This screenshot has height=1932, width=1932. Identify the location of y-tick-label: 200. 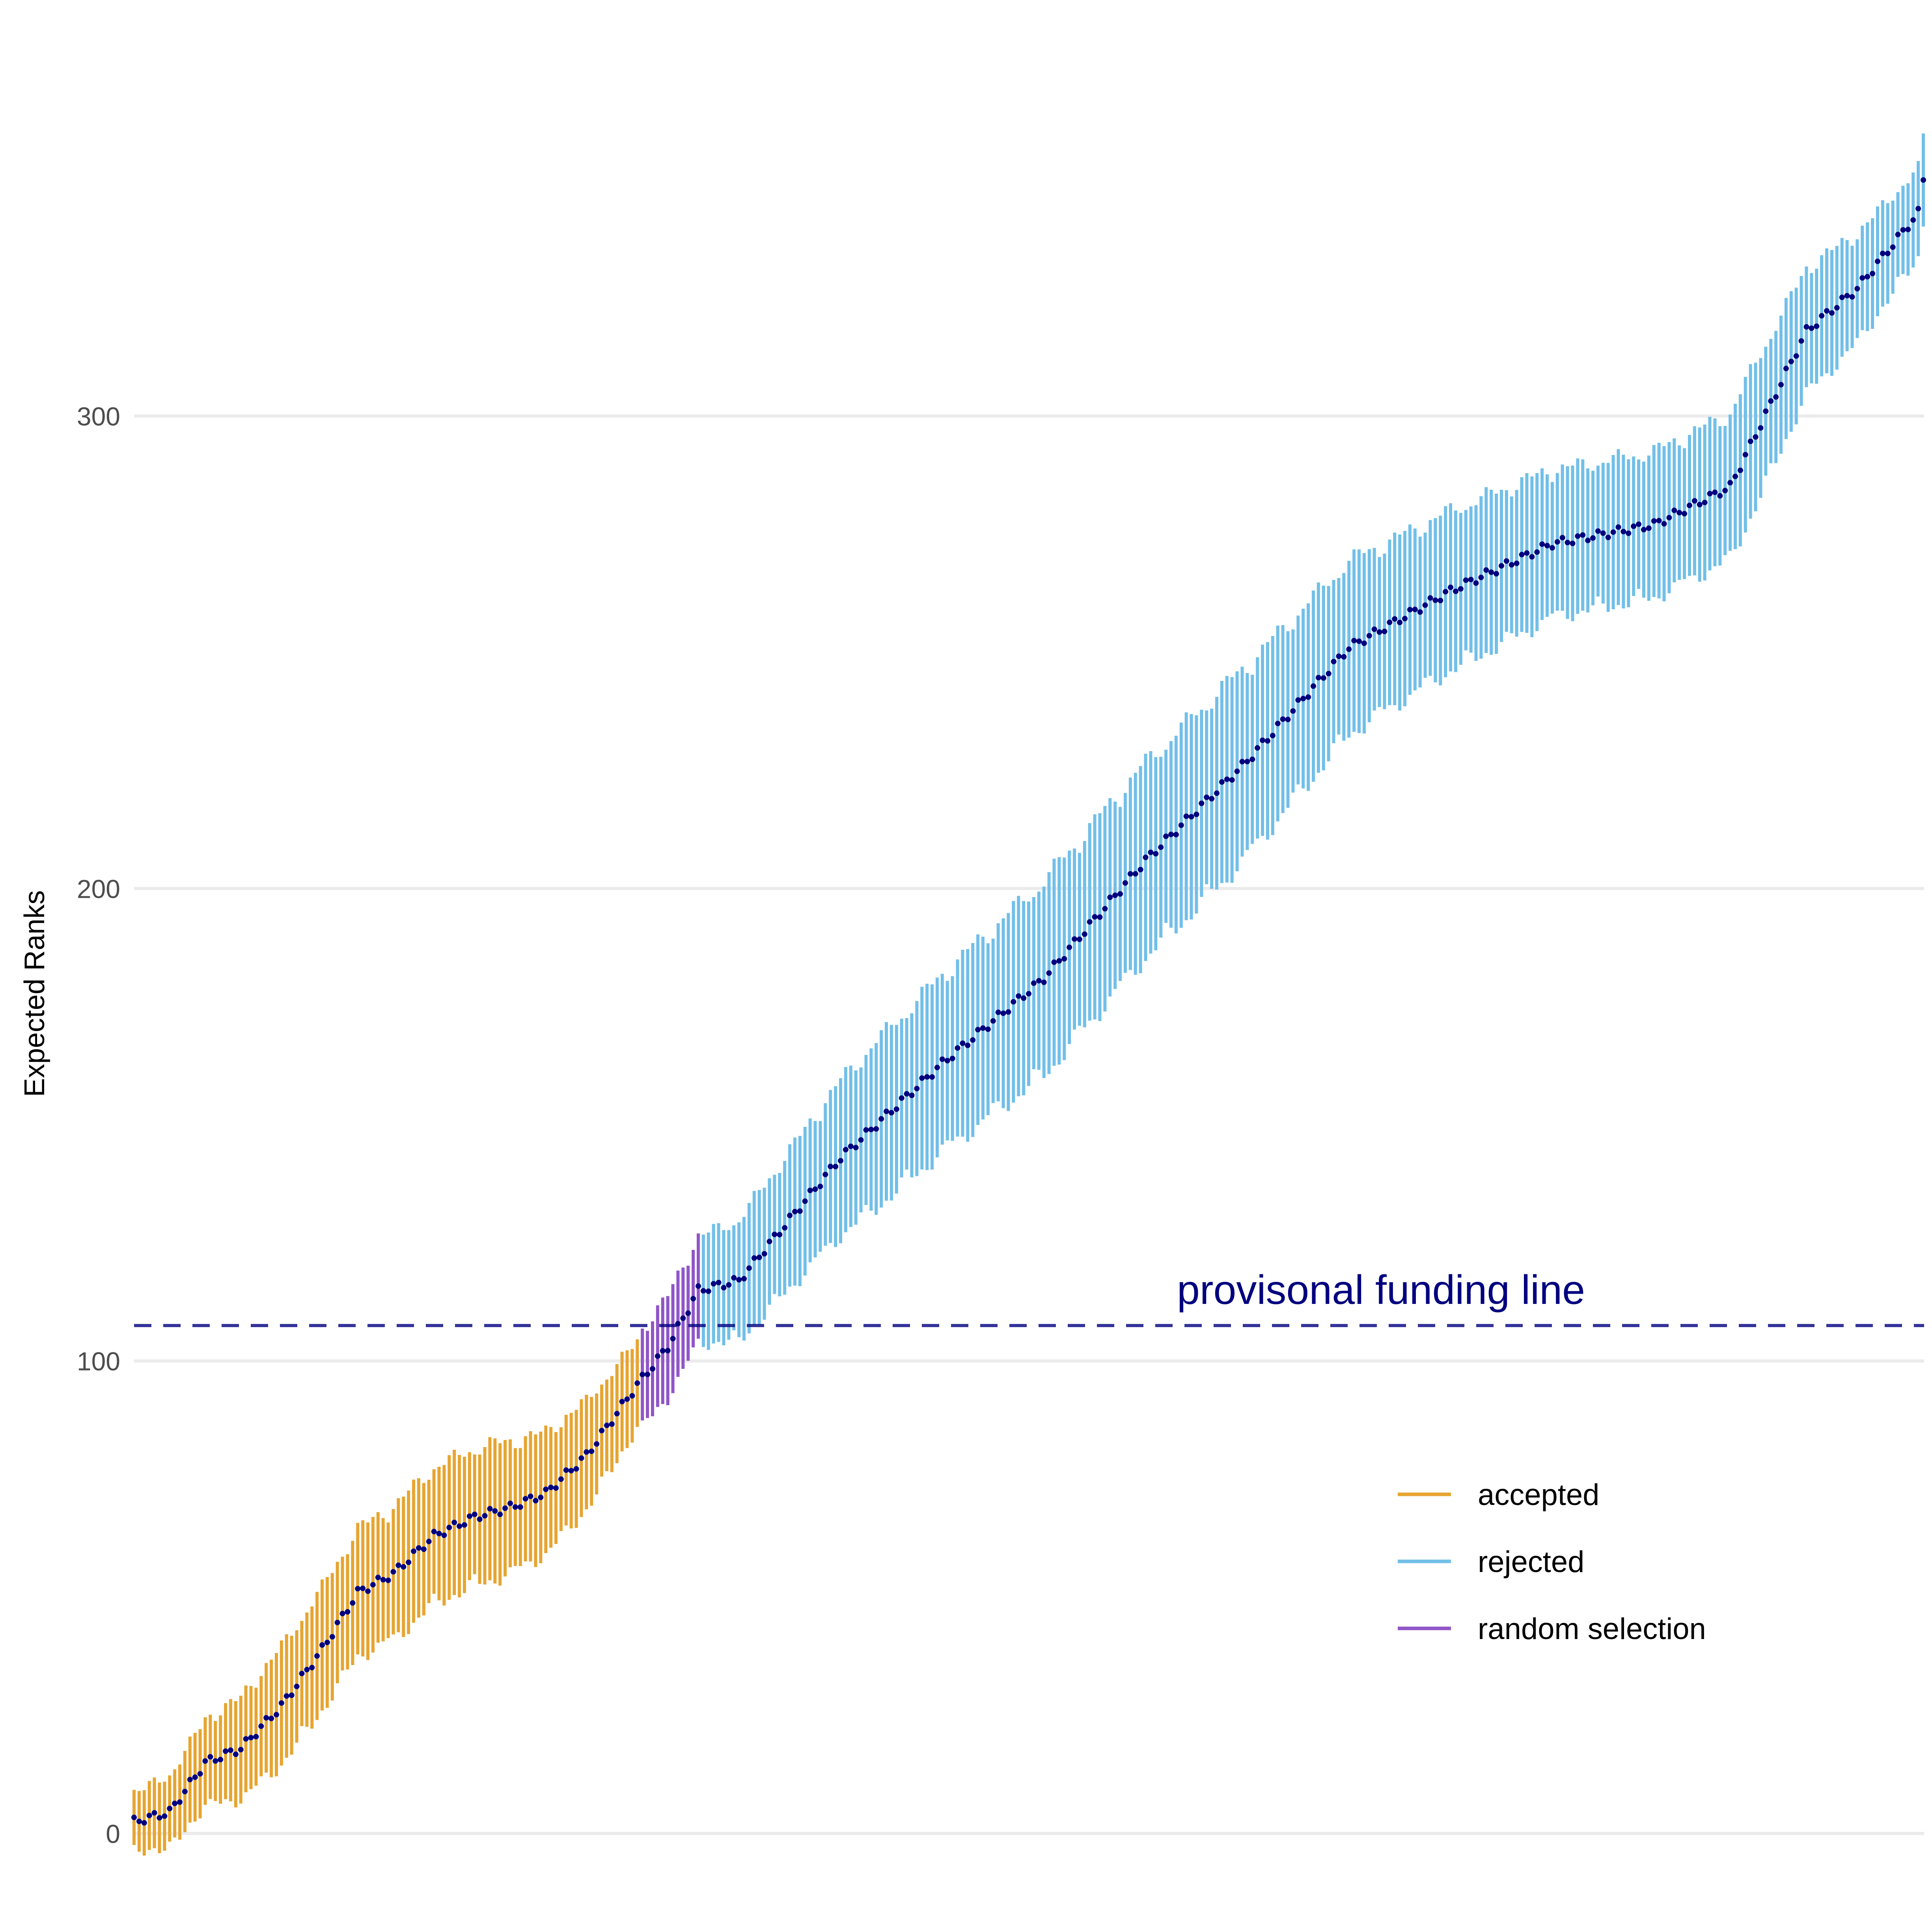
(98, 889).